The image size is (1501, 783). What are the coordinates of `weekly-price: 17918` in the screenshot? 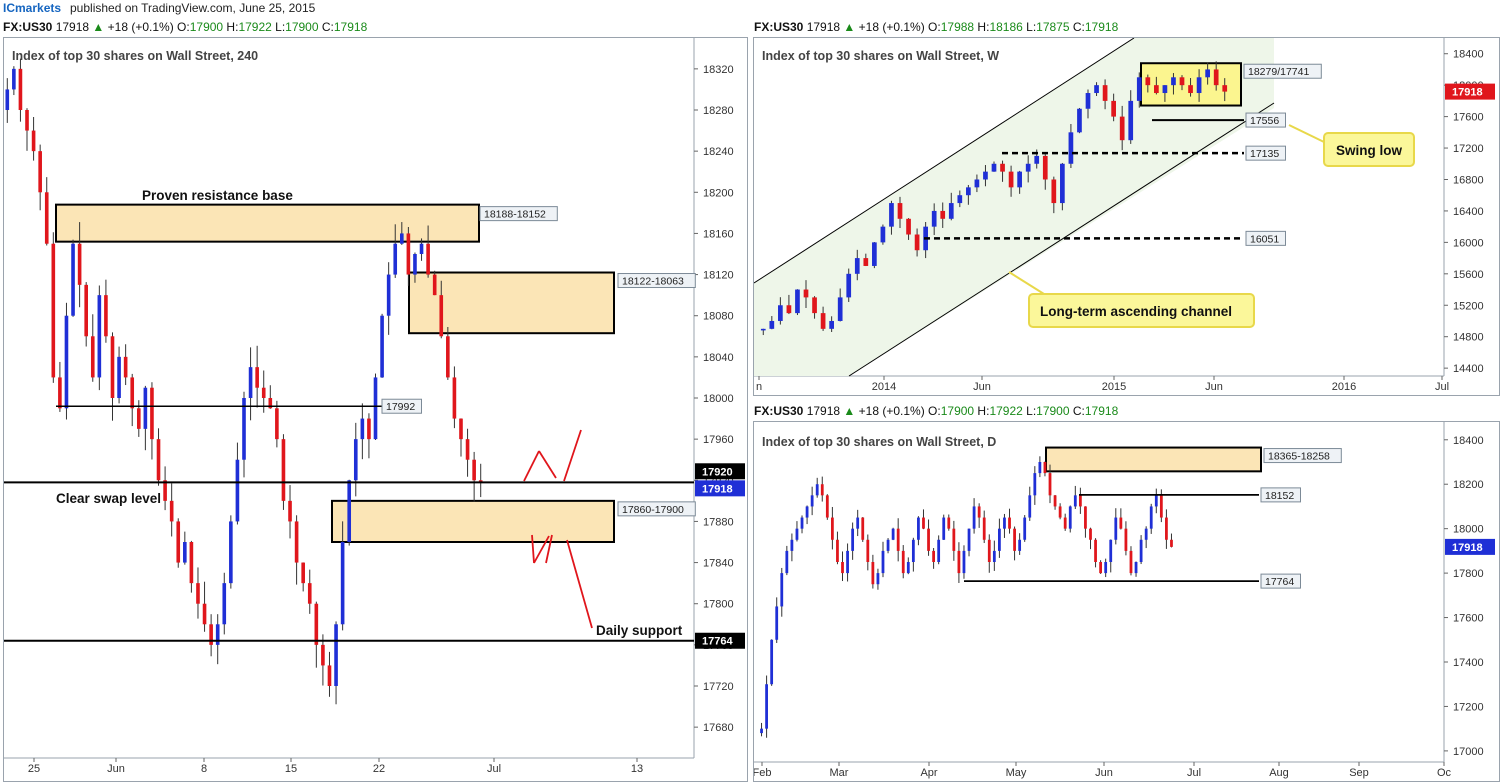 It's located at (823, 27).